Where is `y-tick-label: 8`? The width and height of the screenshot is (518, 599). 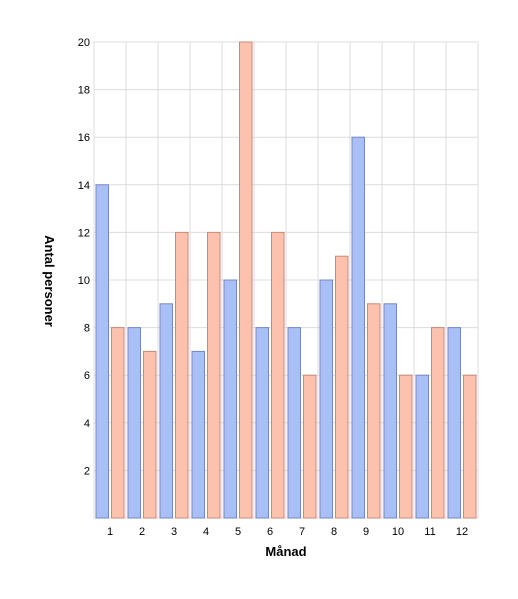
y-tick-label: 8 is located at coordinates (87, 329).